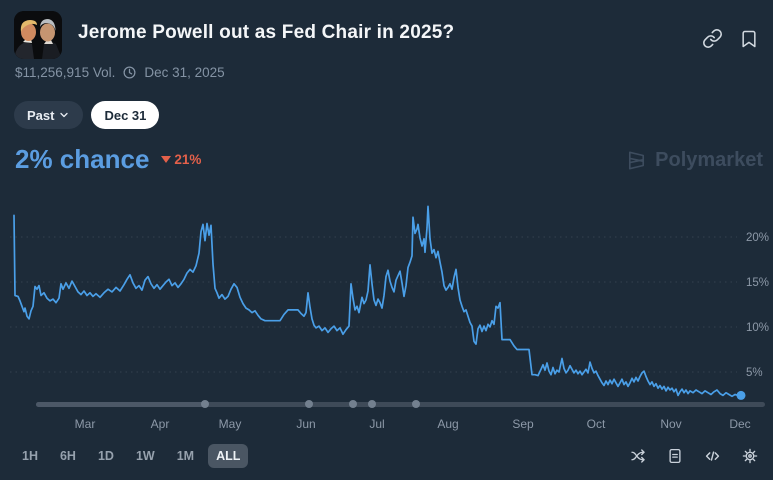 This screenshot has height=480, width=773. Describe the element at coordinates (637, 160) in the screenshot. I see `polymarket-logo-icon` at that location.